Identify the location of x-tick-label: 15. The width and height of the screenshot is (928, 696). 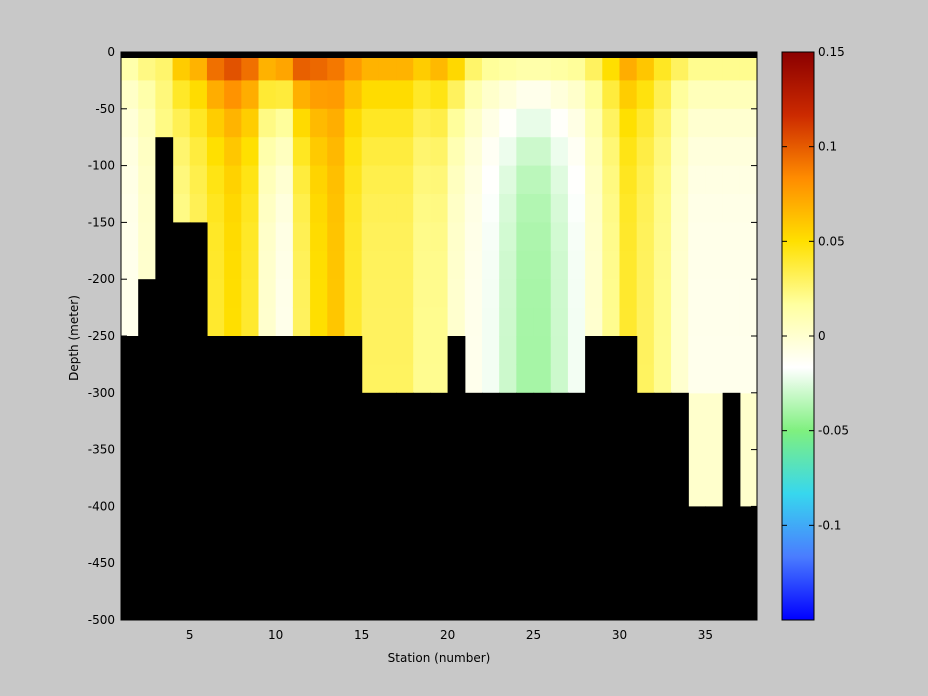
(361, 635).